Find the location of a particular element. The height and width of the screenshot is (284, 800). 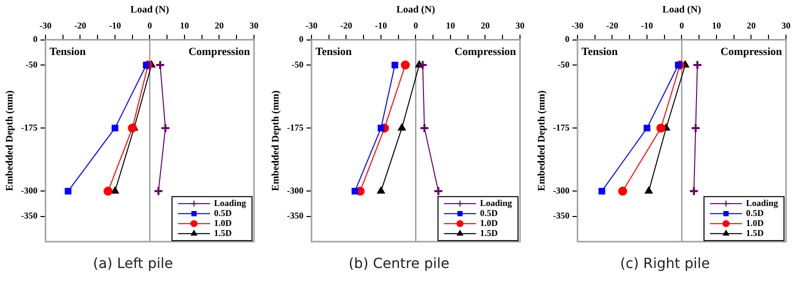

text: (b) Centre pile is located at coordinates (399, 264).